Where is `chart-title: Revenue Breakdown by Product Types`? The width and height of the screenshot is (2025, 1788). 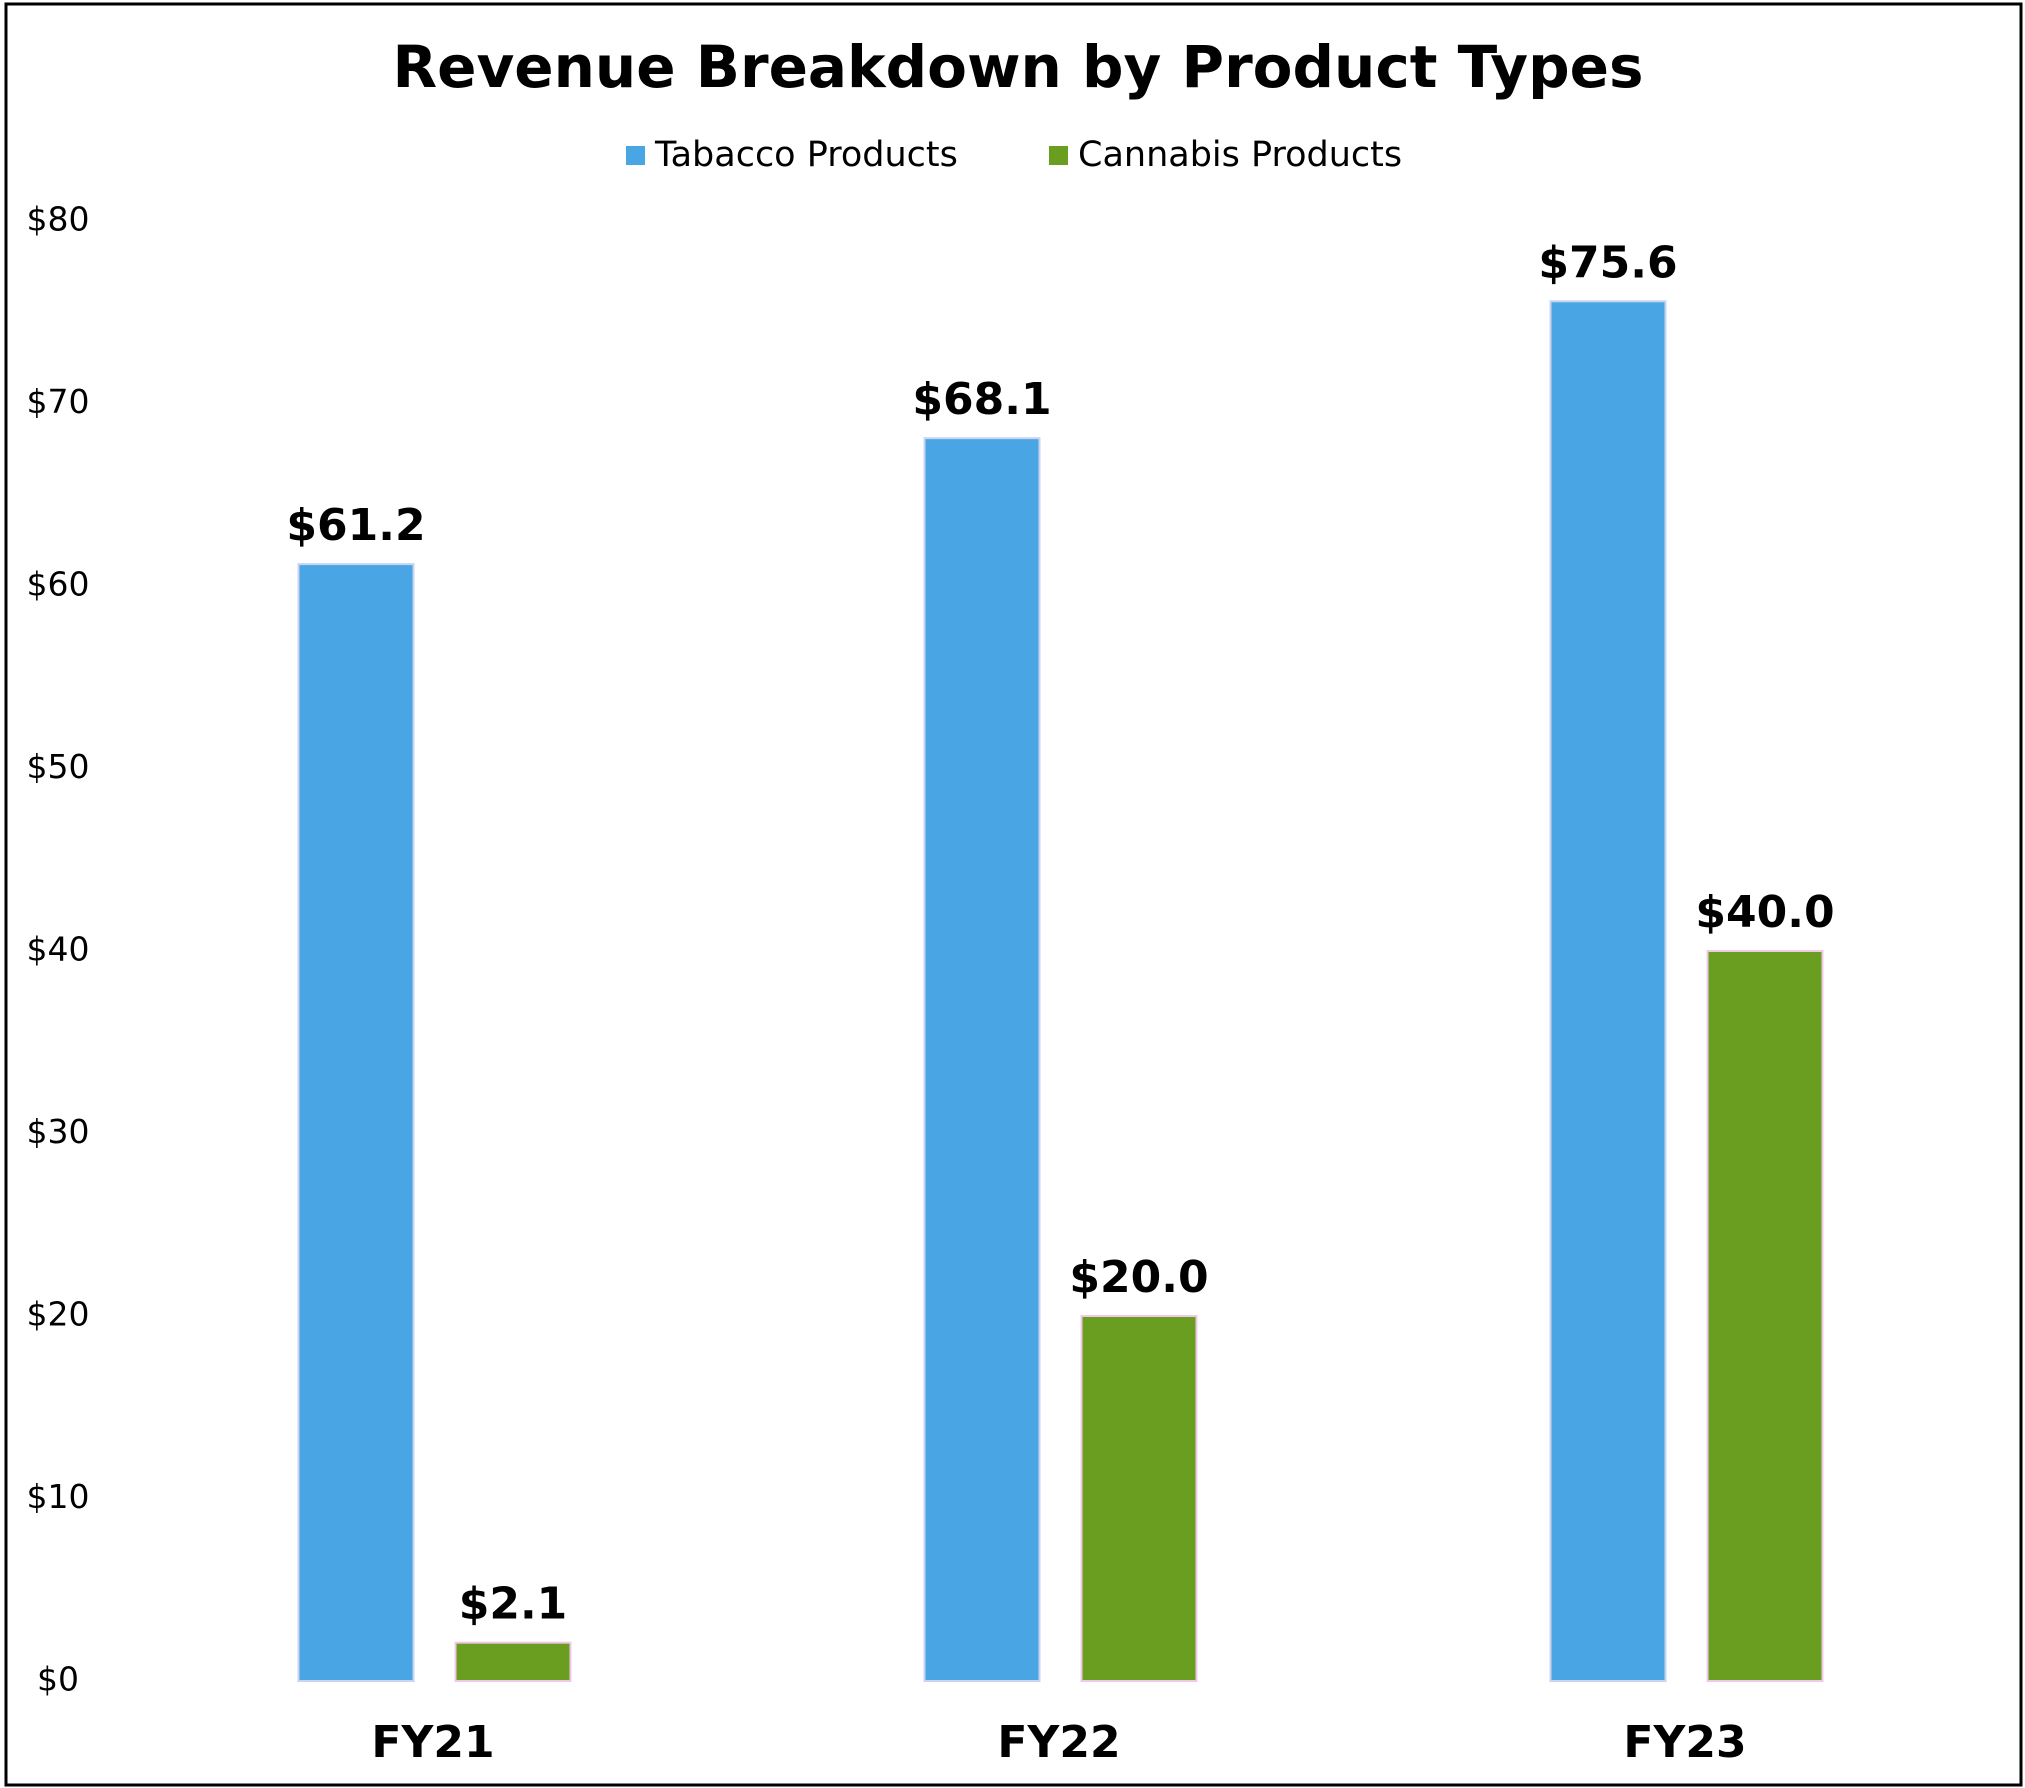
chart-title: Revenue Breakdown by Product Types is located at coordinates (1018, 67).